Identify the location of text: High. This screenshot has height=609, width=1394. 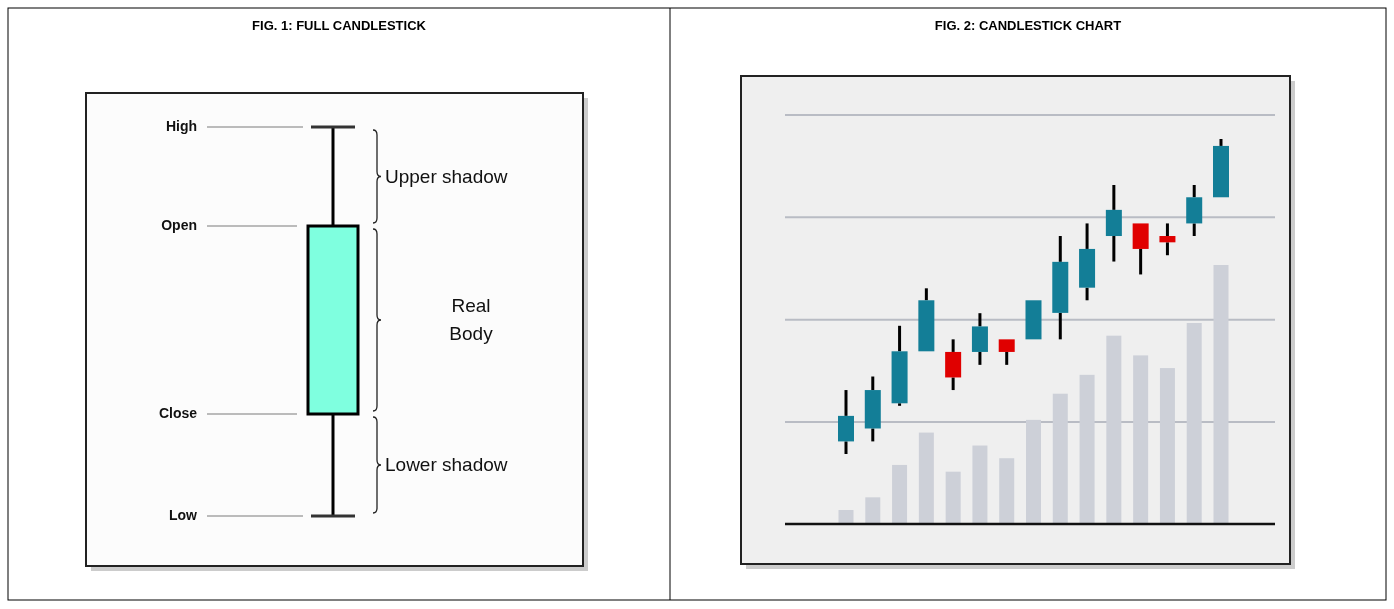
(181, 125).